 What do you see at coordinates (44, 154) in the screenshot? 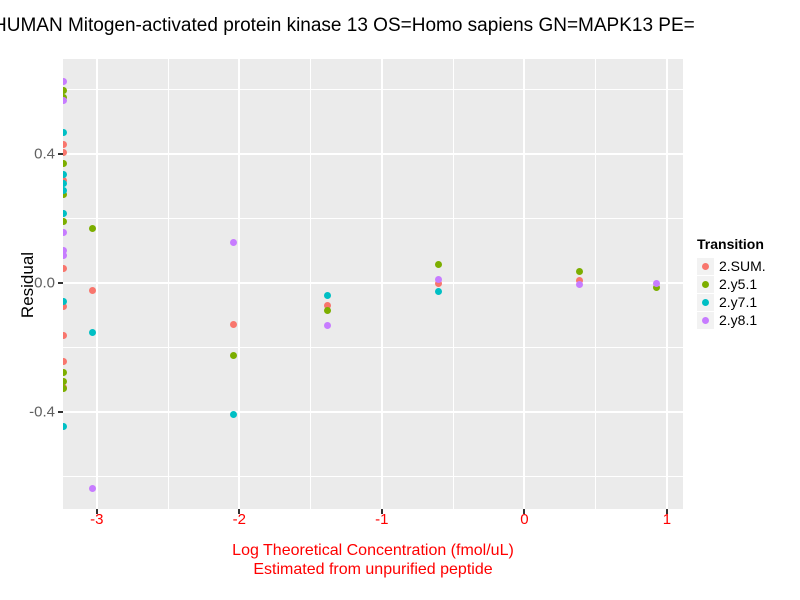
I see `y-tick-label: 0.4` at bounding box center [44, 154].